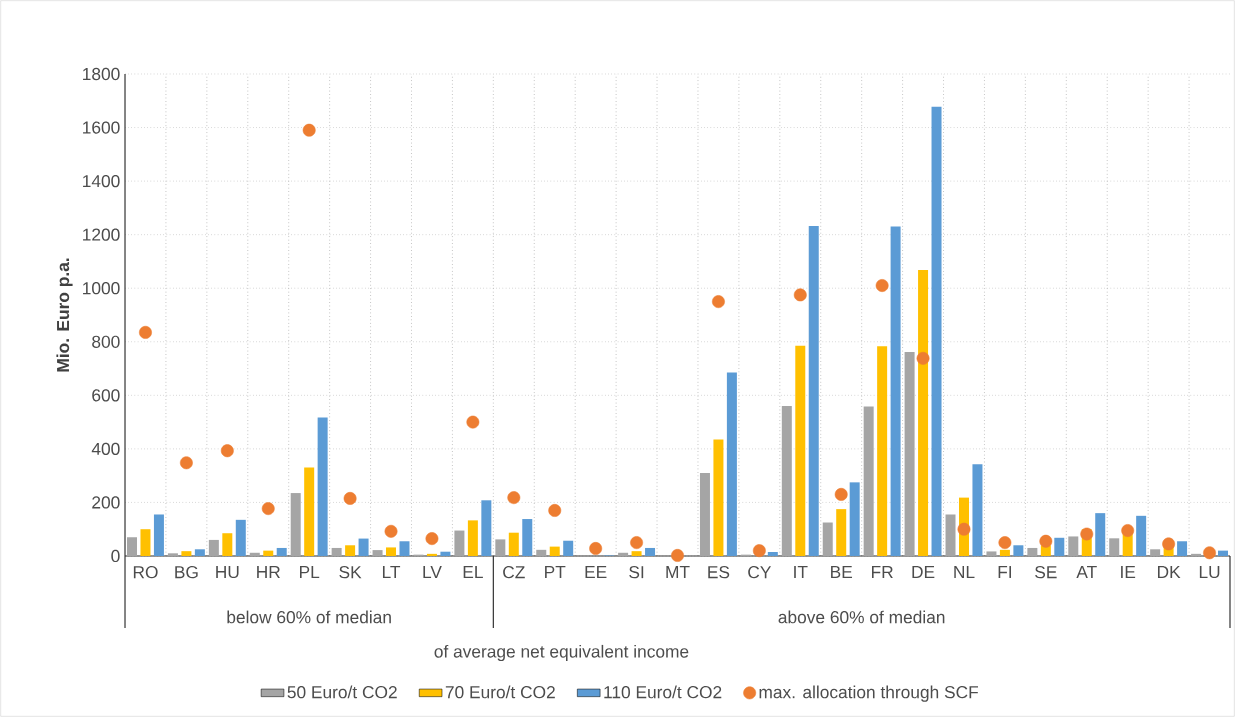  What do you see at coordinates (1005, 572) in the screenshot?
I see `x-tick-label: FI` at bounding box center [1005, 572].